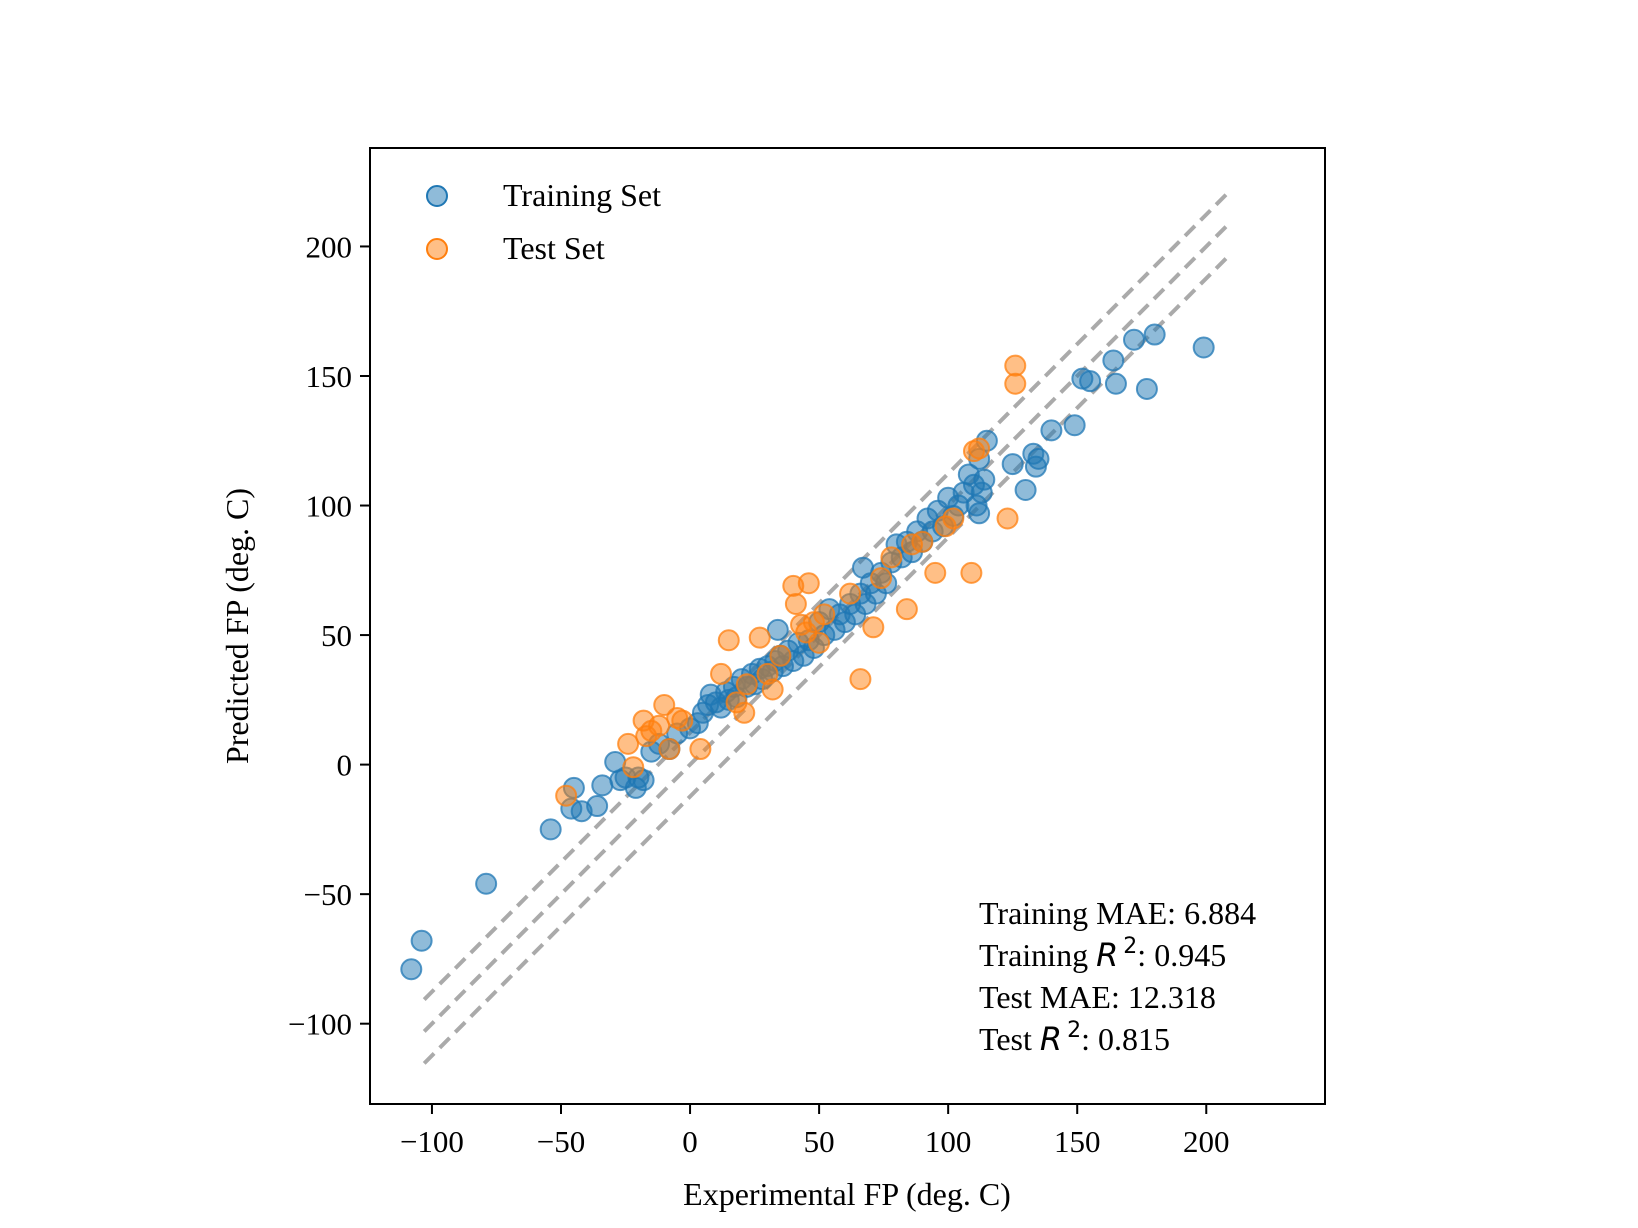 The width and height of the screenshot is (1638, 1228). What do you see at coordinates (1181, 955) in the screenshot?
I see `training-r2-value: : 0.945` at bounding box center [1181, 955].